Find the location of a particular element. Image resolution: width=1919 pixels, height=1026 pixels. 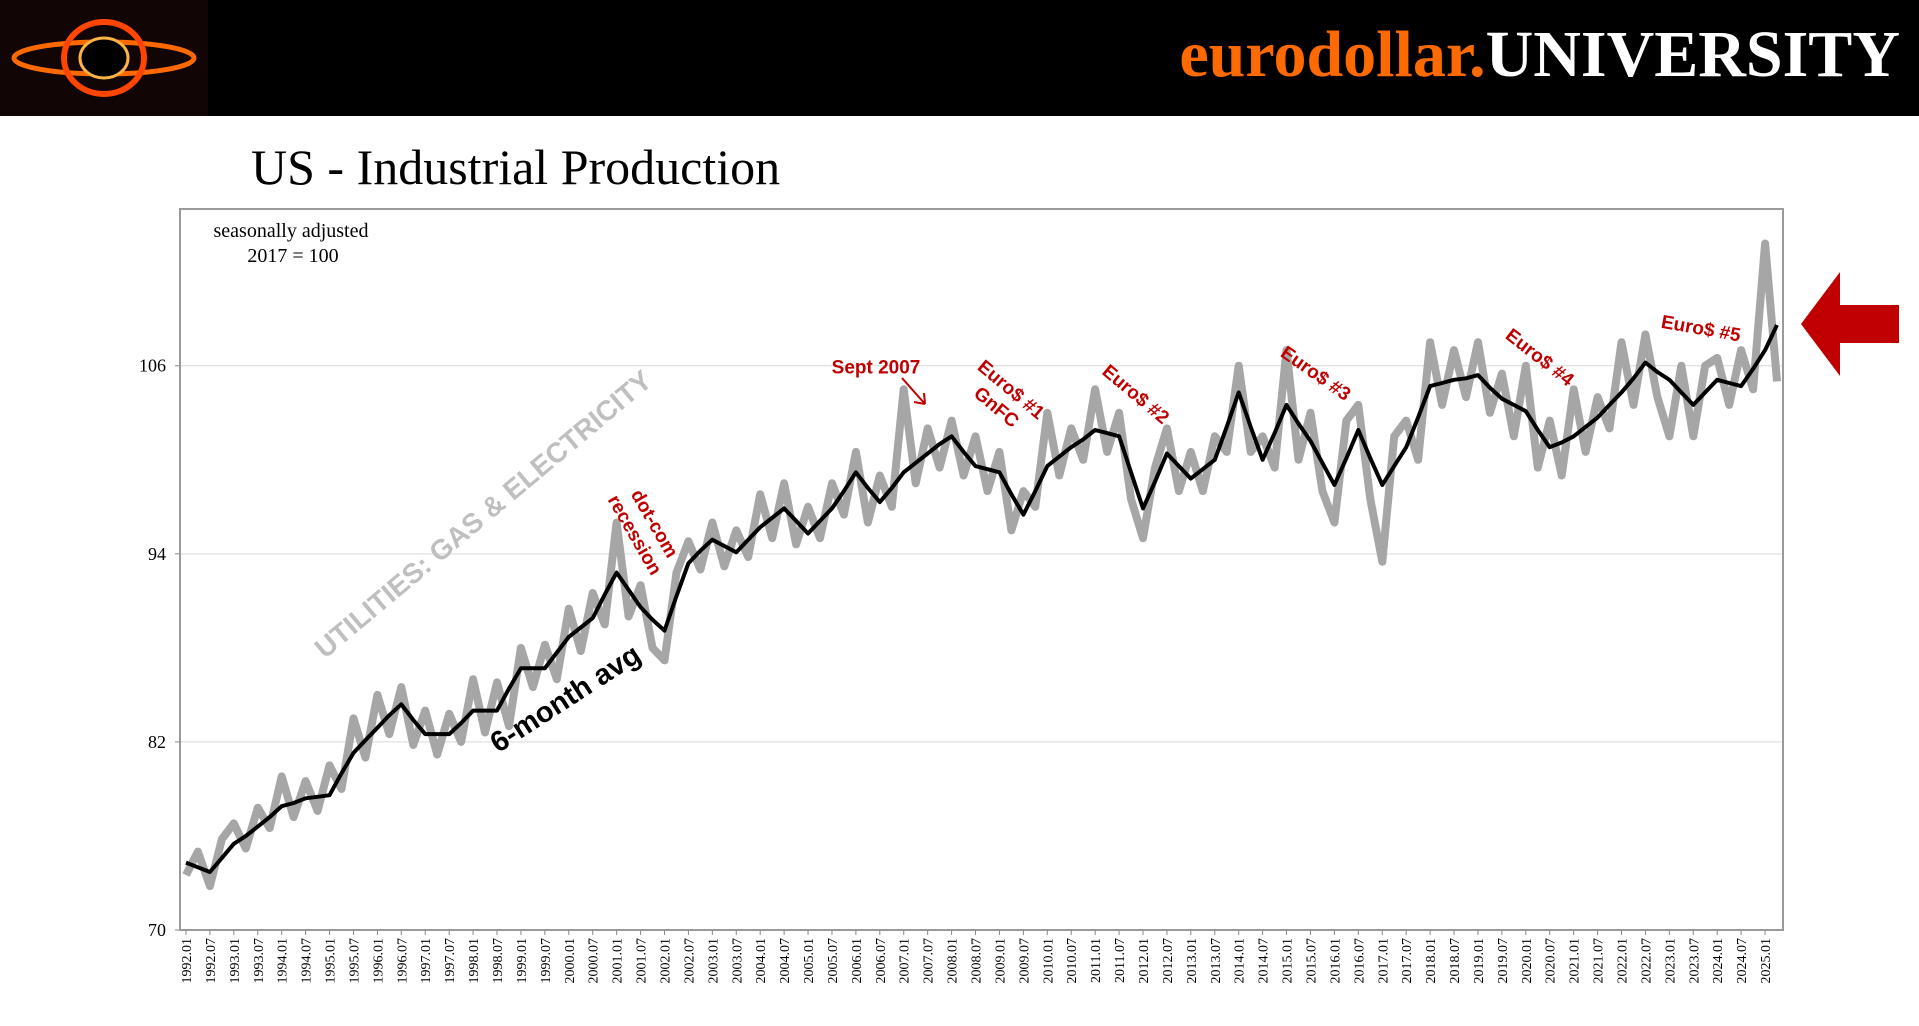

x-tick-label: 2004.07 is located at coordinates (785, 961).